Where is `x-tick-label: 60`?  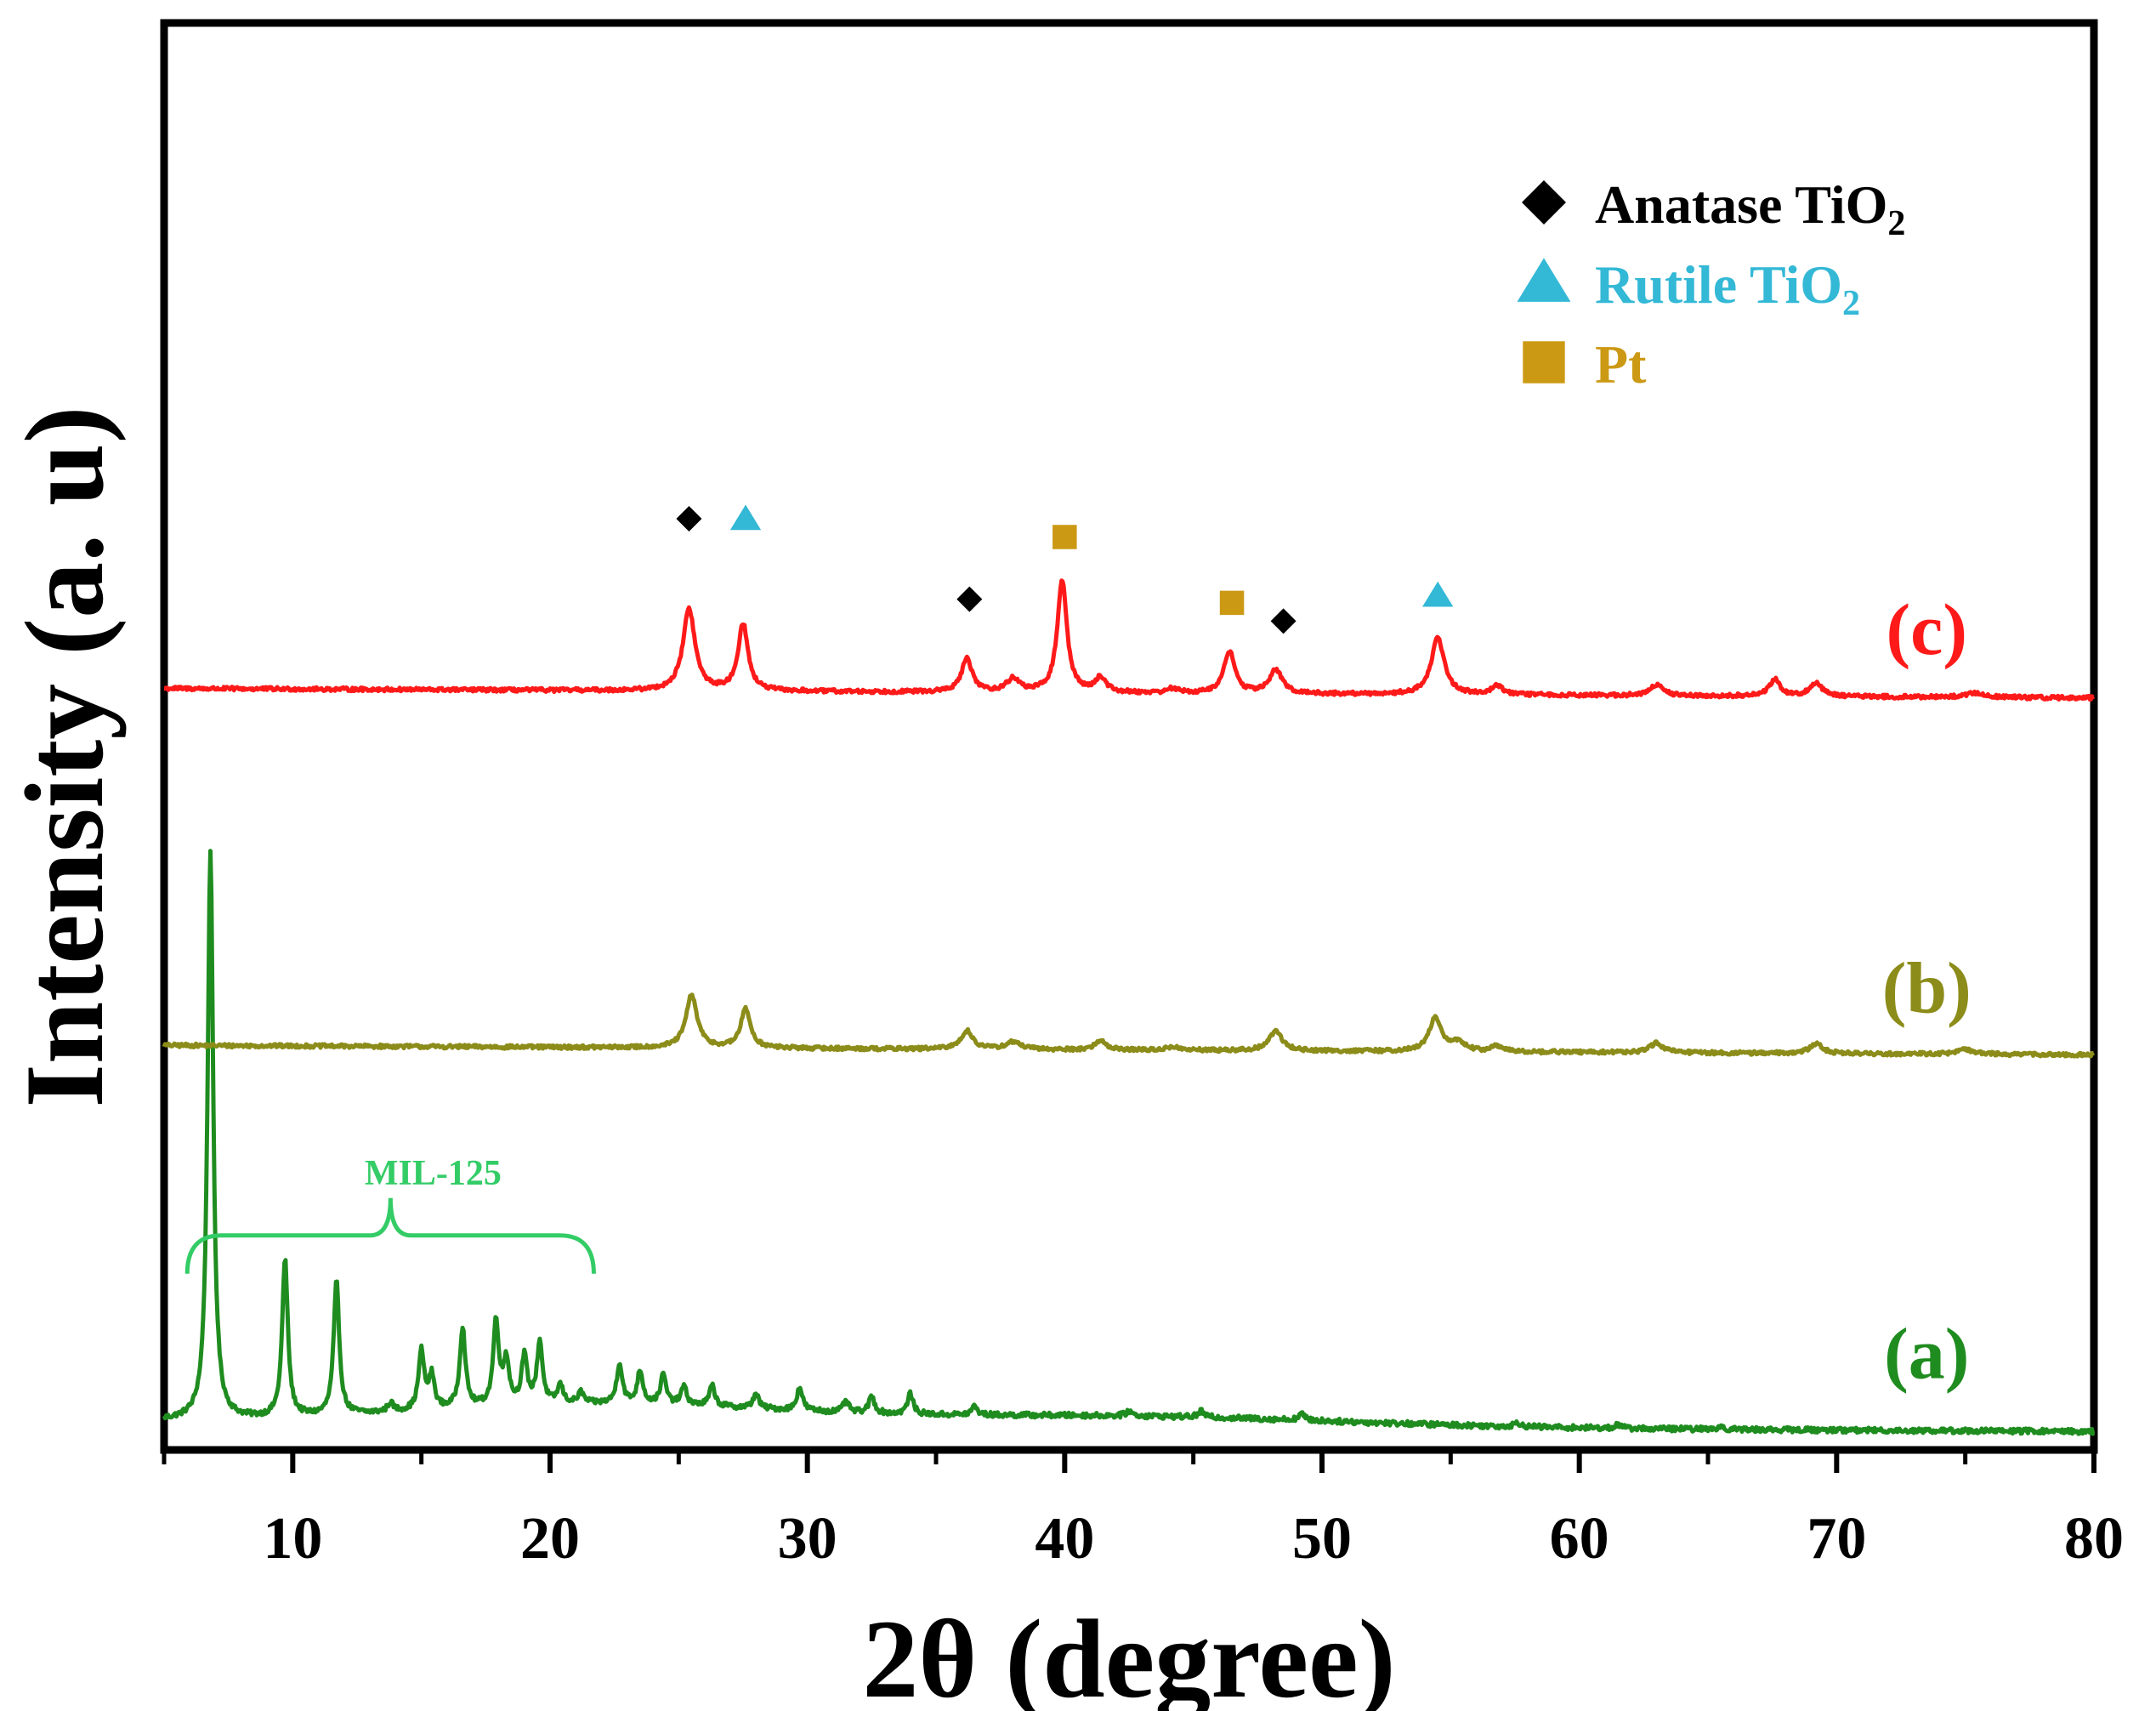
x-tick-label: 60 is located at coordinates (1580, 1539).